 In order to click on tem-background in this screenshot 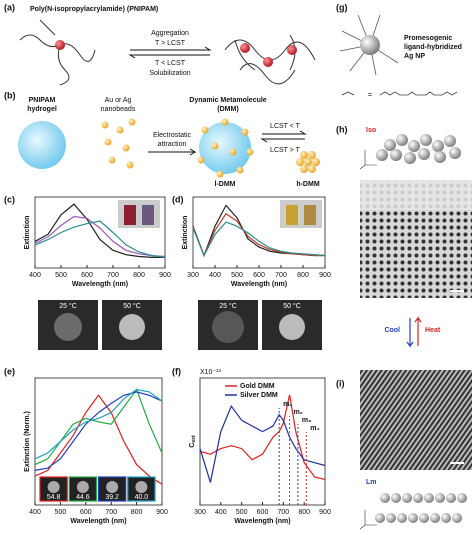, I will do `click(416, 195)`.